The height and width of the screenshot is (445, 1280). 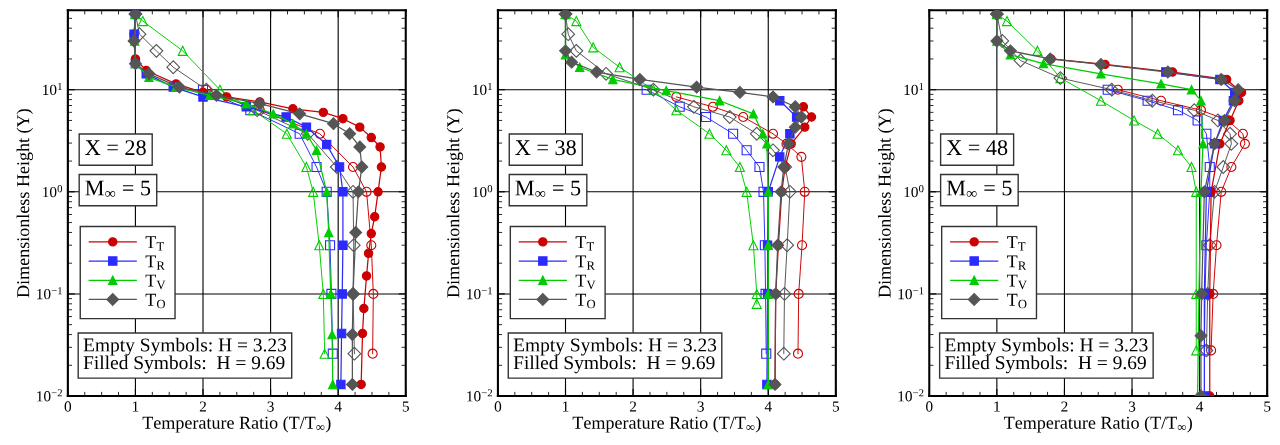 I want to click on annotation: X = 48, so click(x=977, y=148).